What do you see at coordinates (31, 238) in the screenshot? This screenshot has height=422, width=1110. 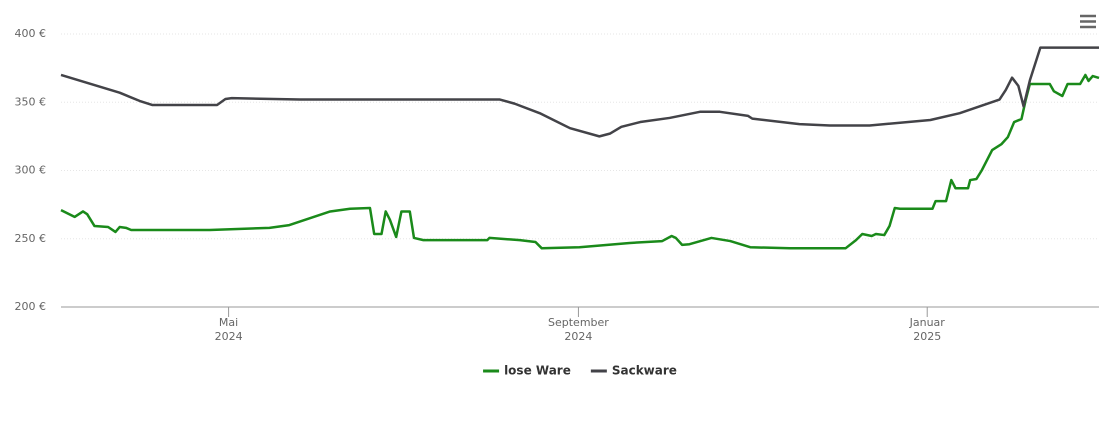 I see `y-tick-label: 250 €` at bounding box center [31, 238].